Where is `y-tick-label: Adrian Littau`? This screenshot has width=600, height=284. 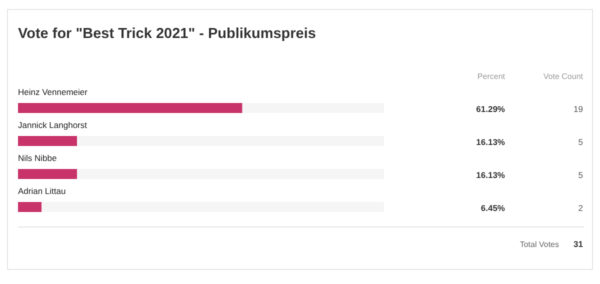 y-tick-label: Adrian Littau is located at coordinates (42, 191).